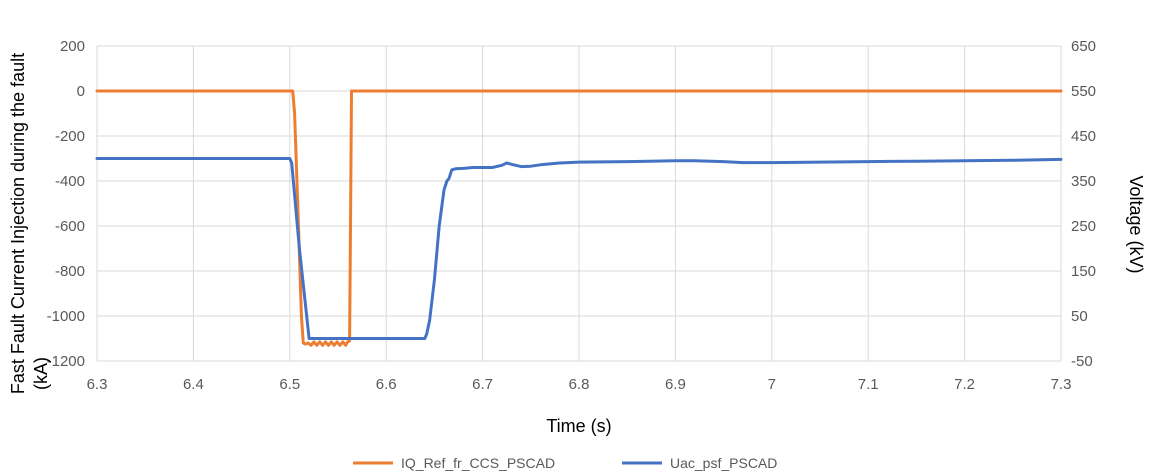  What do you see at coordinates (1083, 91) in the screenshot?
I see `right-tick-label: 550` at bounding box center [1083, 91].